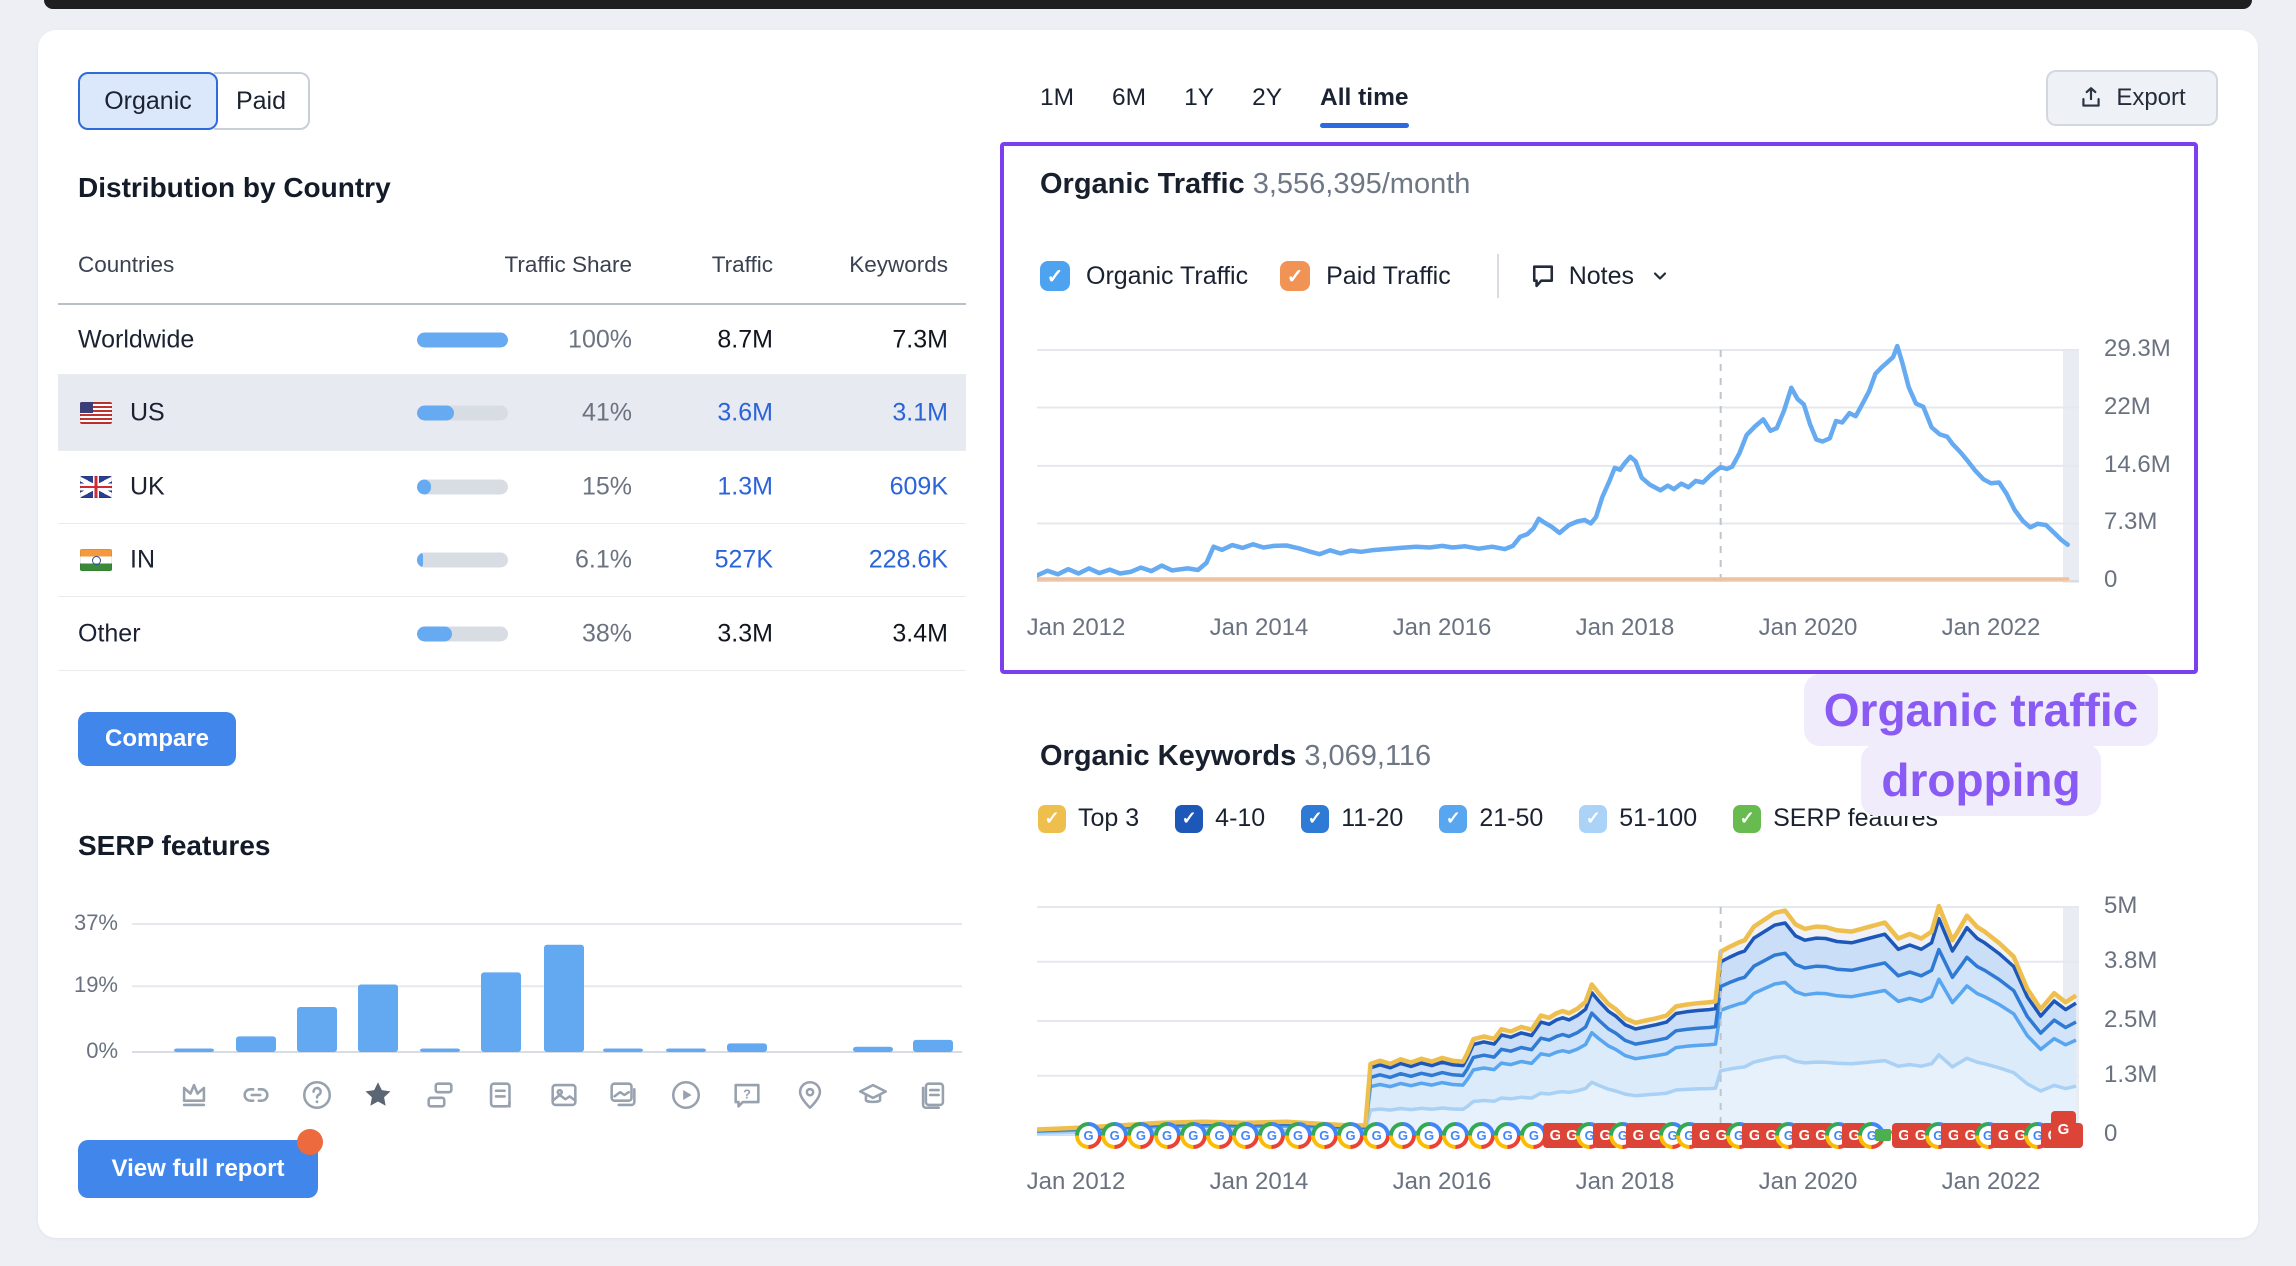 This screenshot has height=1266, width=2296. I want to click on checkbox-organic-traffic: ✓, so click(1055, 276).